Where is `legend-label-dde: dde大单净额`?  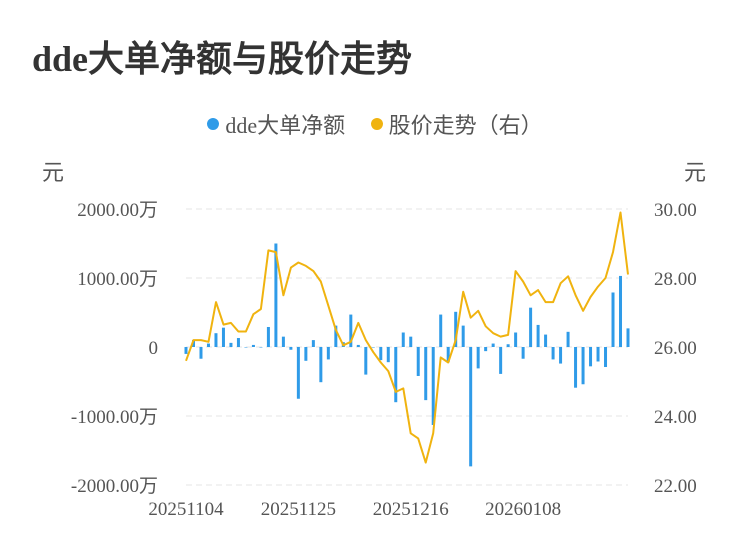 legend-label-dde: dde大单净额 is located at coordinates (285, 125).